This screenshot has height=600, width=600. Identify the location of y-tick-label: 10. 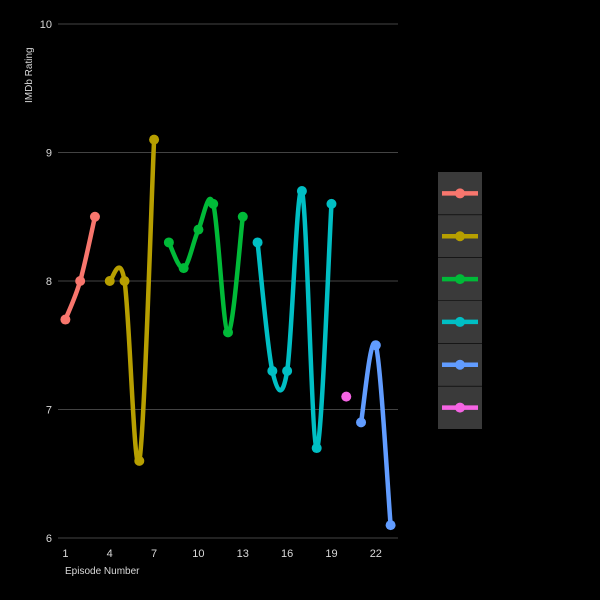
(46, 25).